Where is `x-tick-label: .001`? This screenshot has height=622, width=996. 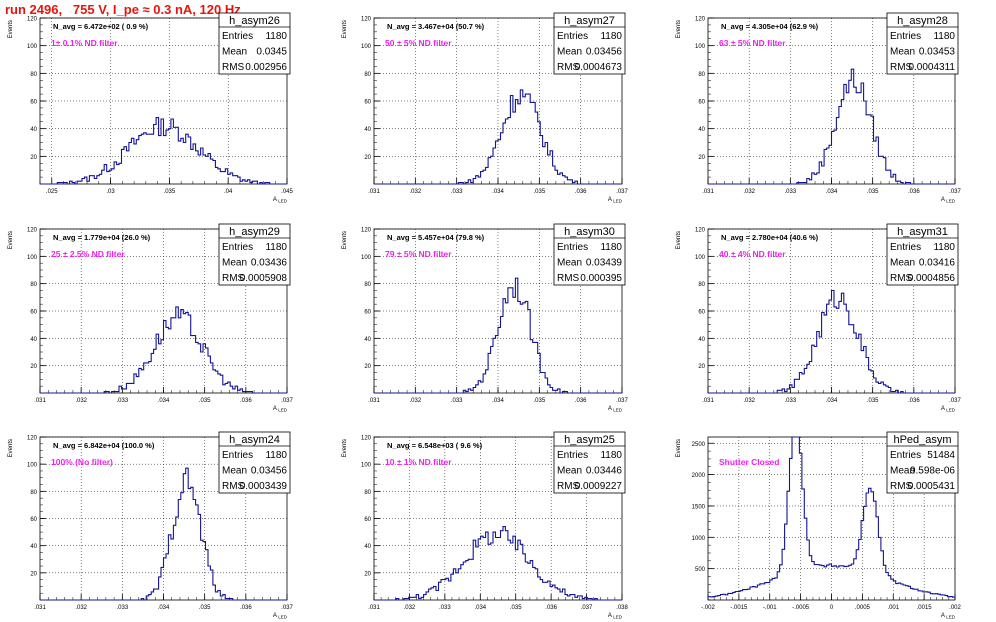 x-tick-label: .001 is located at coordinates (893, 608).